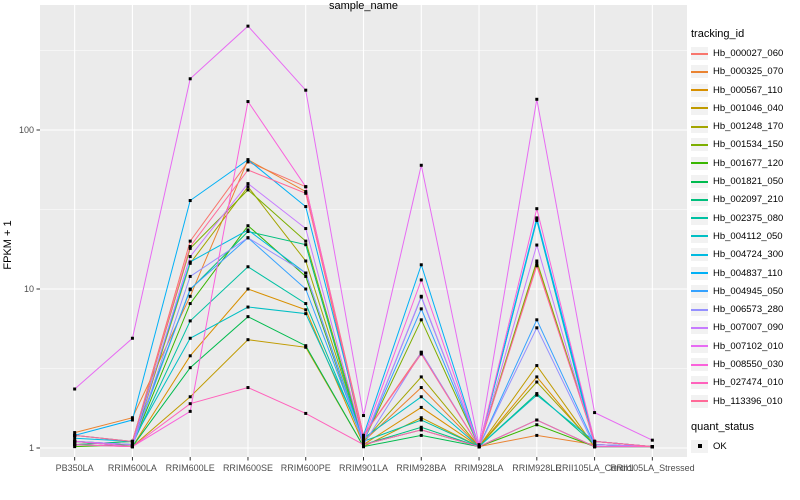 Image resolution: width=800 pixels, height=500 pixels. What do you see at coordinates (8, 245) in the screenshot?
I see `y-axis-title: FPKM + 1` at bounding box center [8, 245].